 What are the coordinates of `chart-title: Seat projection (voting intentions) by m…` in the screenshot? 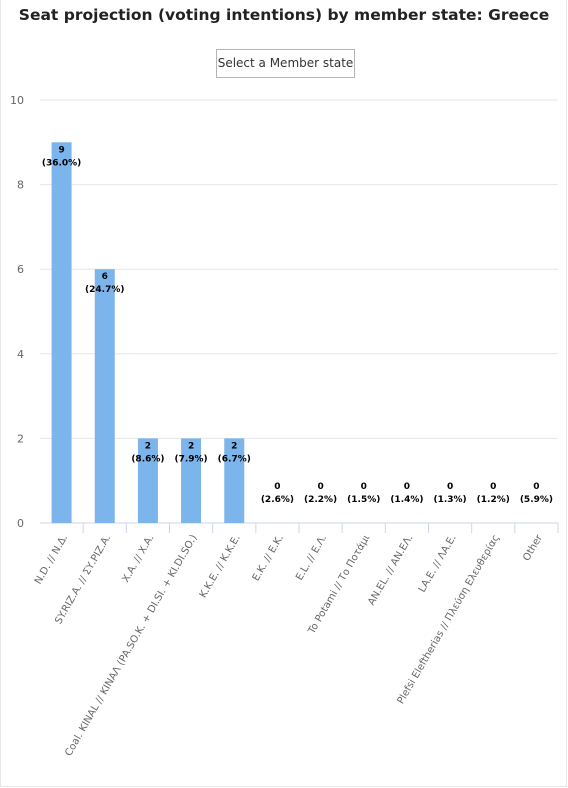 It's located at (284, 15).